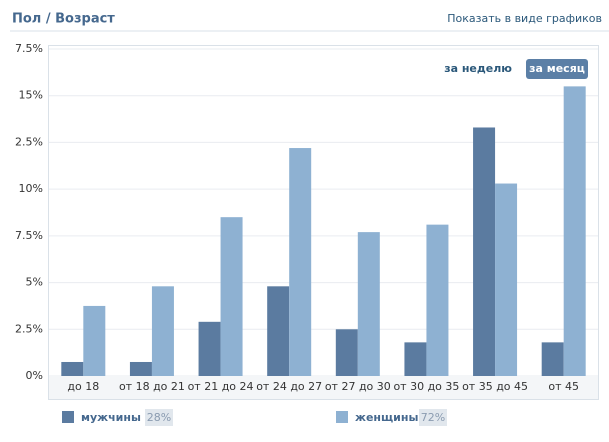  I want to click on legend-share: 72%, so click(433, 417).